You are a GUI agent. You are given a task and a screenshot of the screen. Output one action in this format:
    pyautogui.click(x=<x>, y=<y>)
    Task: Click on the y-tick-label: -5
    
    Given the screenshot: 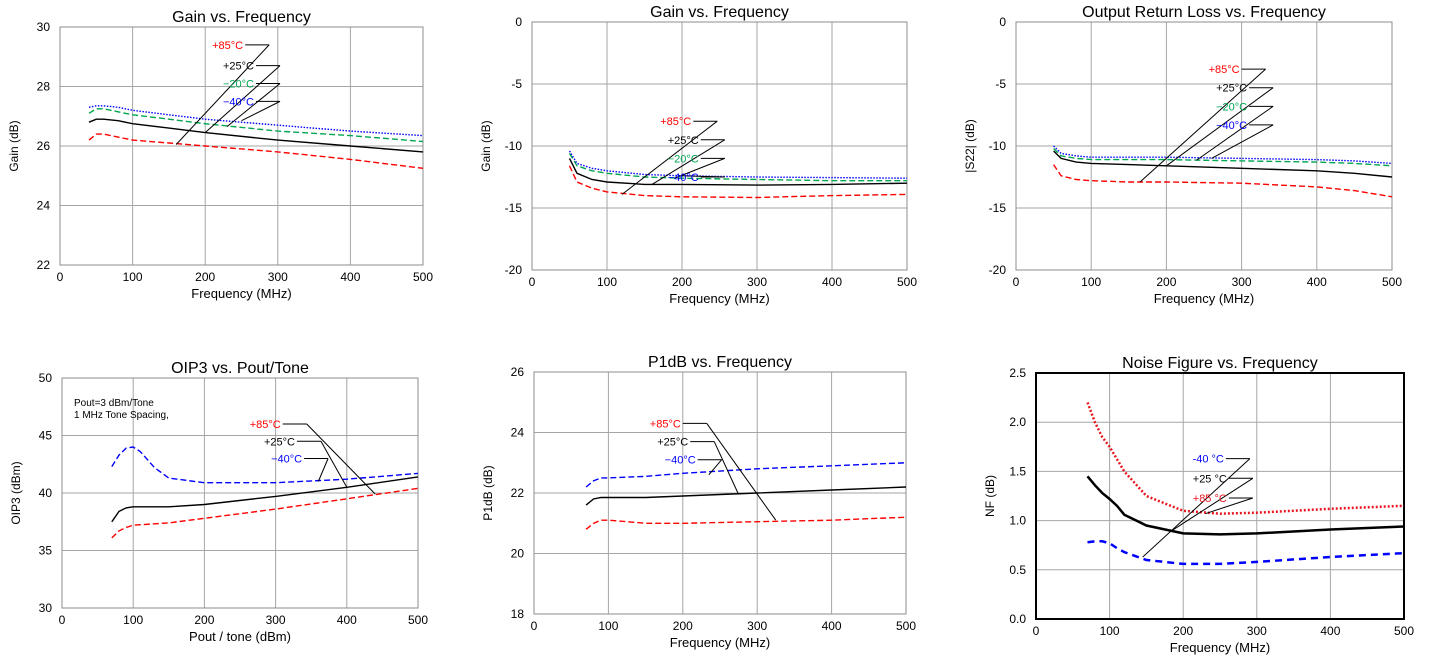 What is the action you would take?
    pyautogui.click(x=1000, y=84)
    